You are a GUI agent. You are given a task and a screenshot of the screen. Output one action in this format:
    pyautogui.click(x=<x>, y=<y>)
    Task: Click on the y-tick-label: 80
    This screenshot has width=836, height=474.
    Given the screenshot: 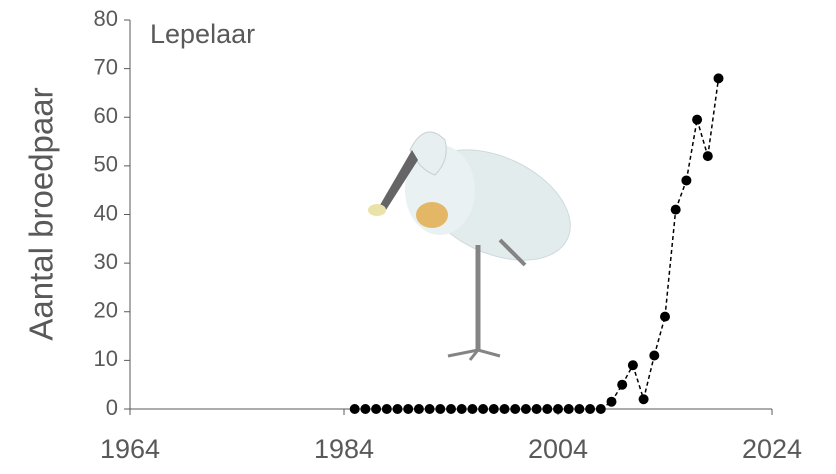 What is the action you would take?
    pyautogui.click(x=106, y=18)
    